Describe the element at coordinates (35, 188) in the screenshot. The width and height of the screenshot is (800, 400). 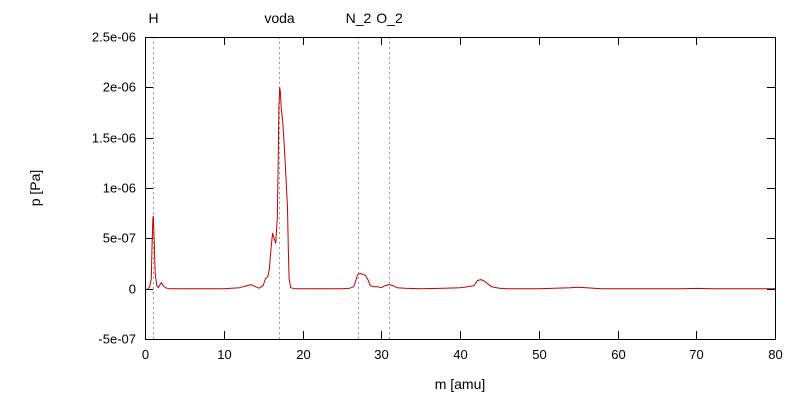
I see `y-axis-label: p [Pa]` at that location.